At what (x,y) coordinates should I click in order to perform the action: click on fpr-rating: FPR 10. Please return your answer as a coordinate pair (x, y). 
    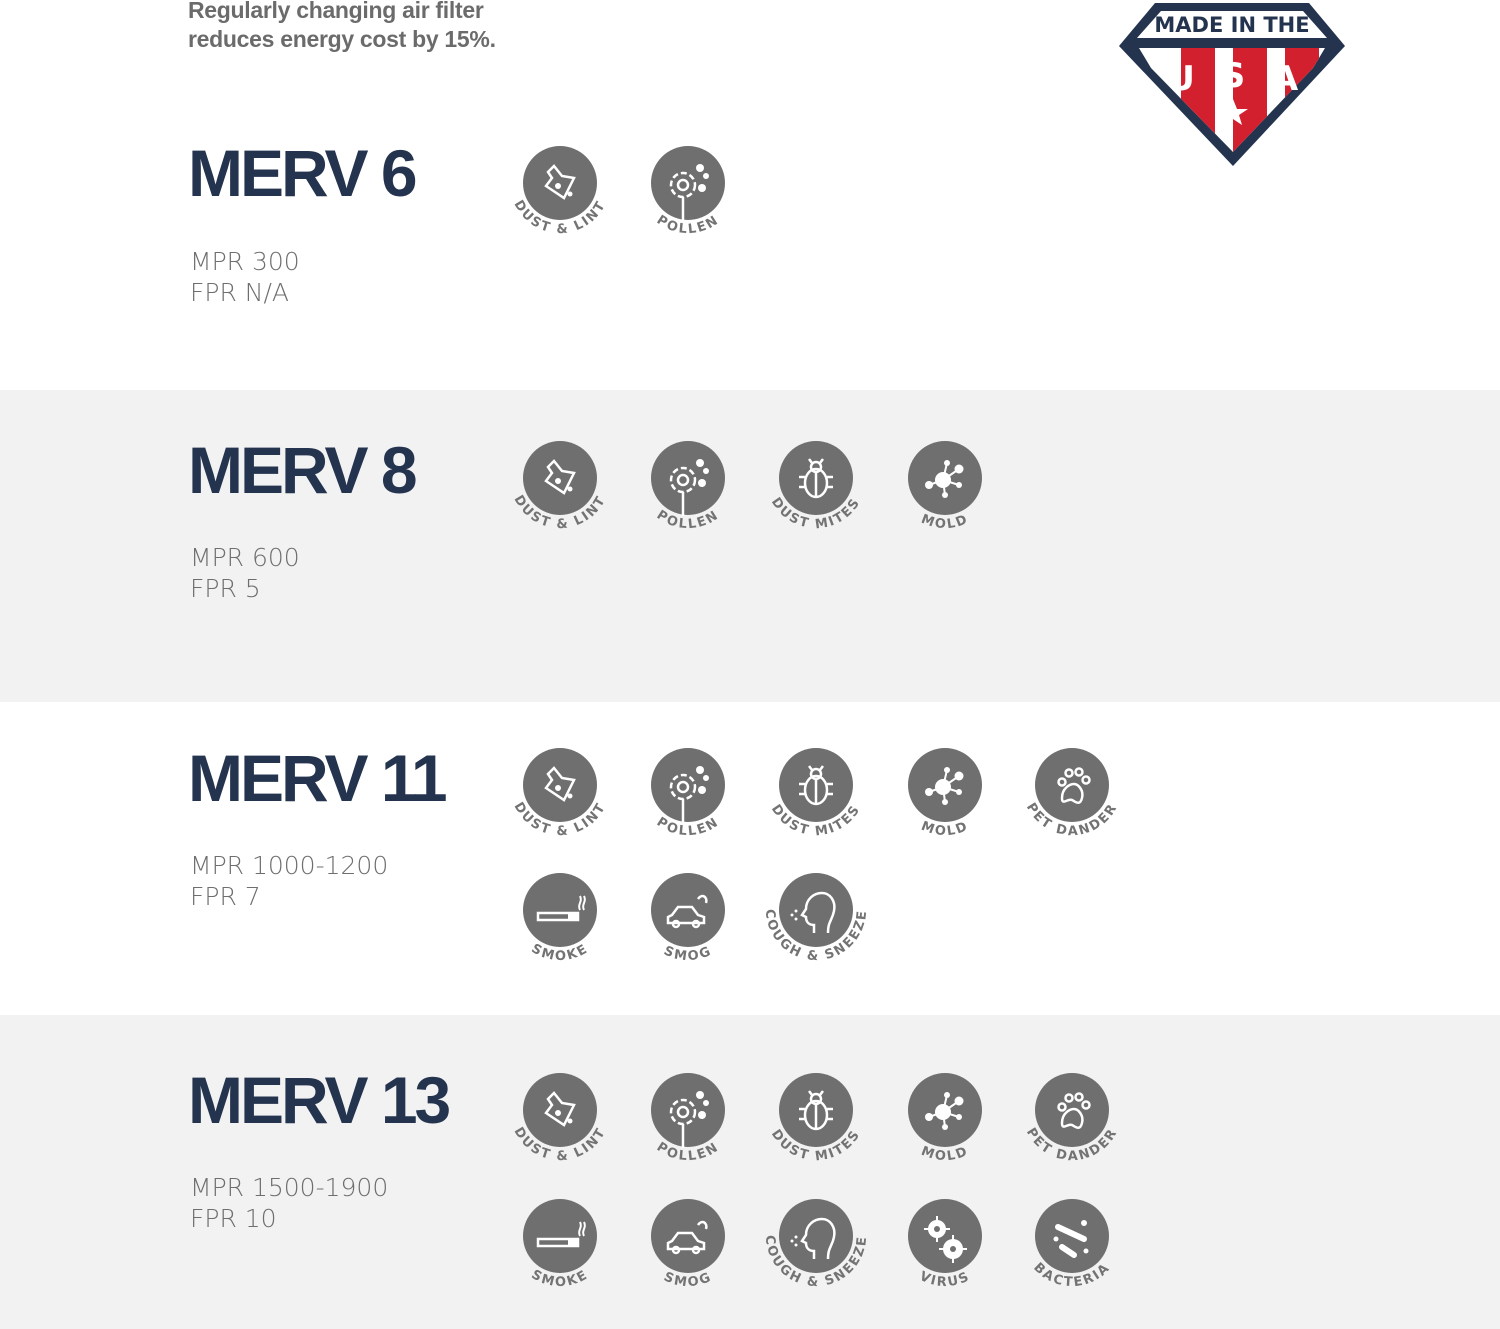
    Looking at the image, I should click on (233, 1218).